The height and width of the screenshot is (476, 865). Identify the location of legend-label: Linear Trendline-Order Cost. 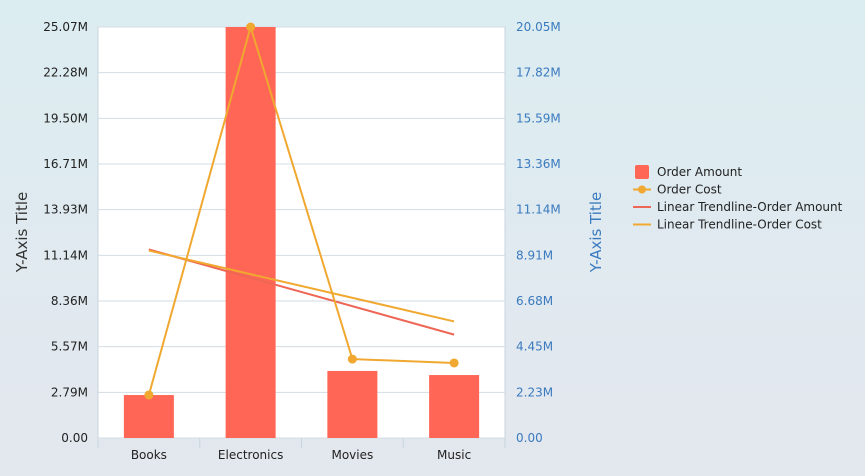
(739, 225).